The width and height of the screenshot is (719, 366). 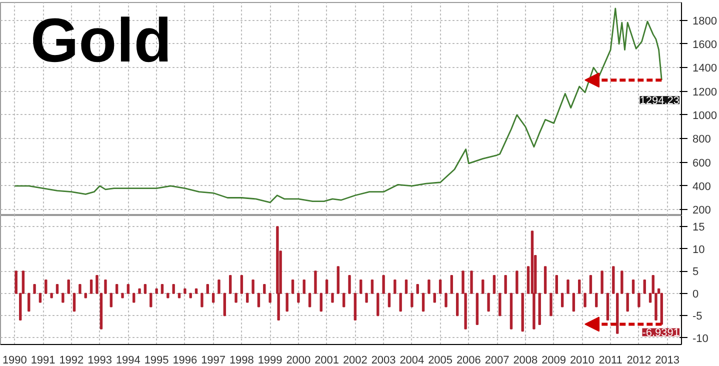 What do you see at coordinates (698, 250) in the screenshot?
I see `y-tick-label: 10` at bounding box center [698, 250].